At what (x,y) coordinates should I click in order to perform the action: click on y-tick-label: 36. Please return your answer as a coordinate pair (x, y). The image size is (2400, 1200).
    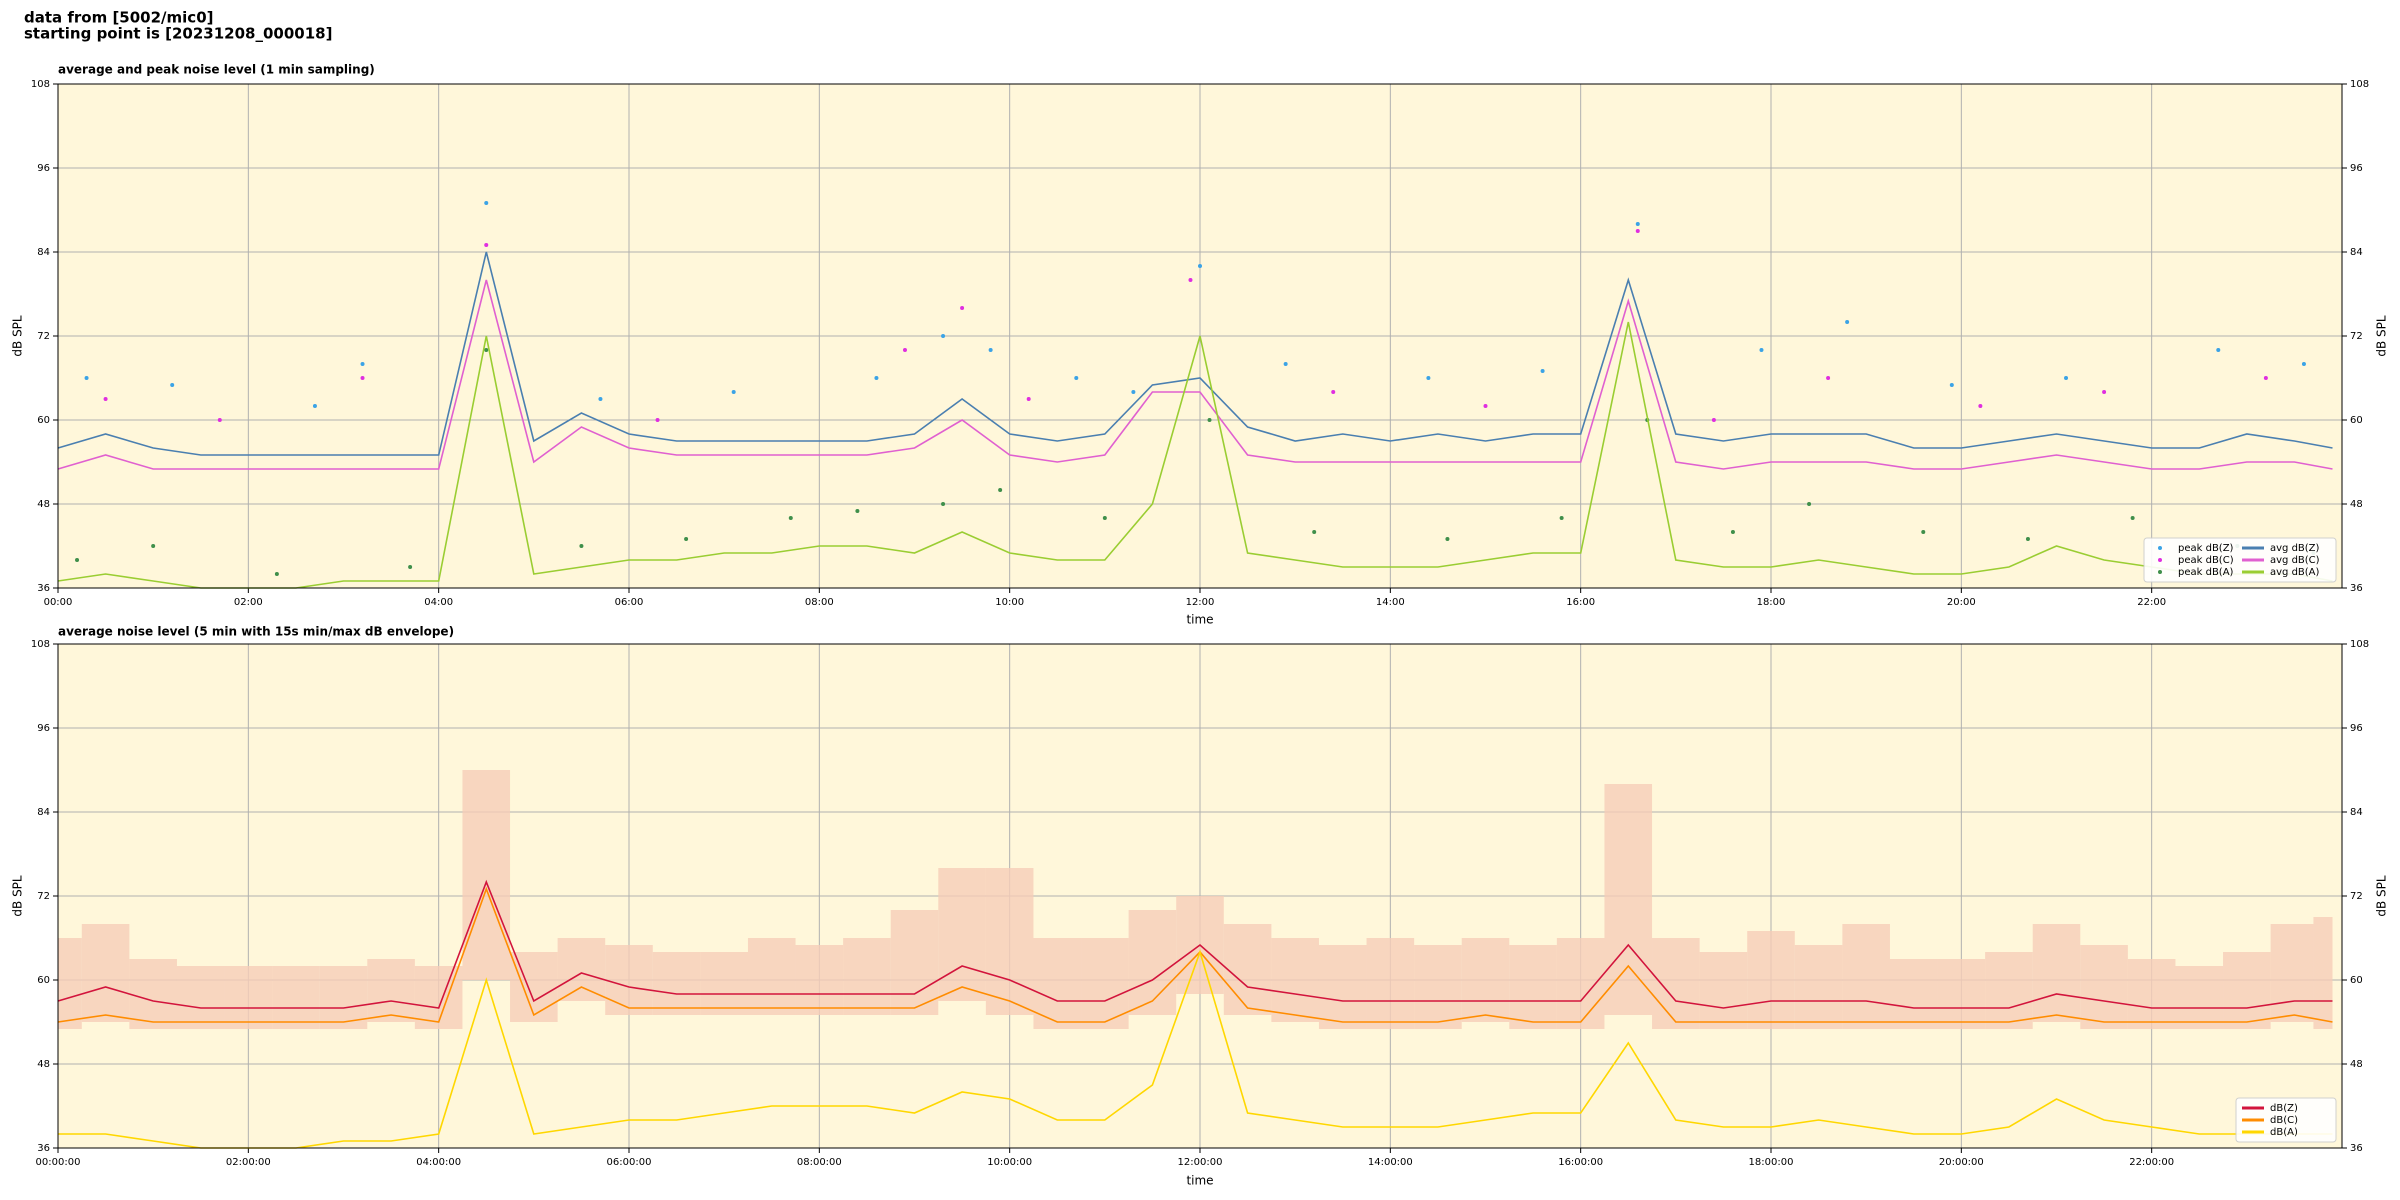
    Looking at the image, I should click on (43, 588).